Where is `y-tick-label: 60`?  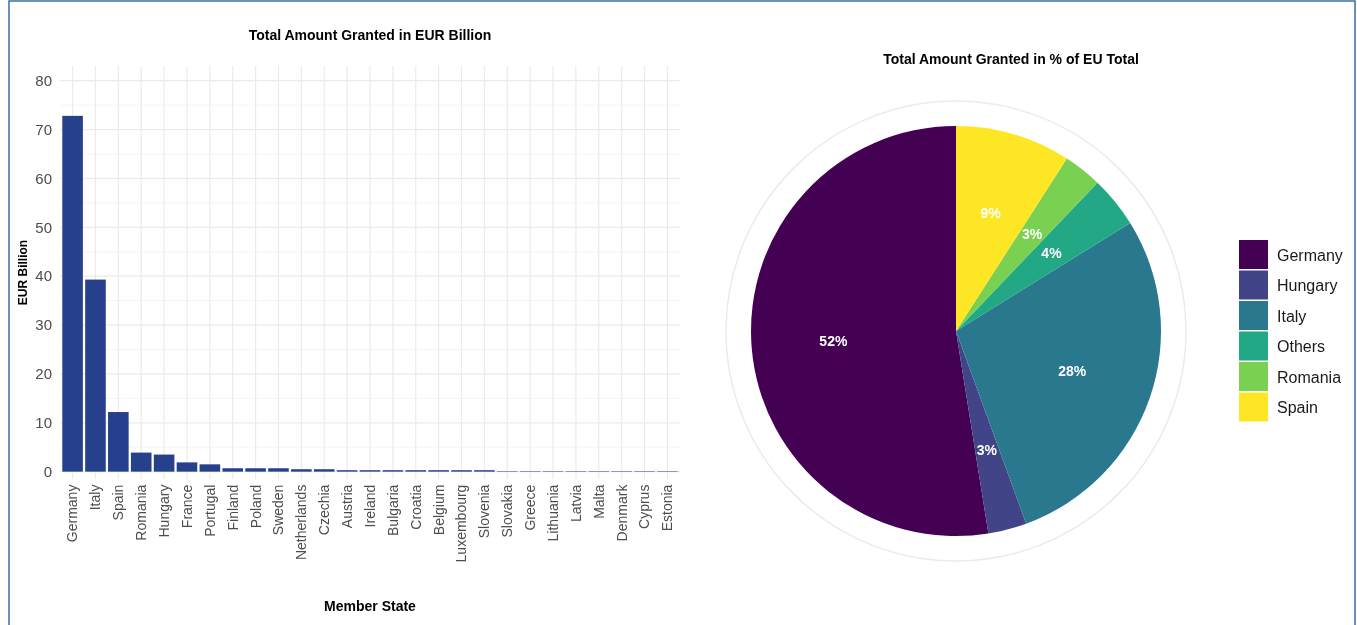 y-tick-label: 60 is located at coordinates (43, 178).